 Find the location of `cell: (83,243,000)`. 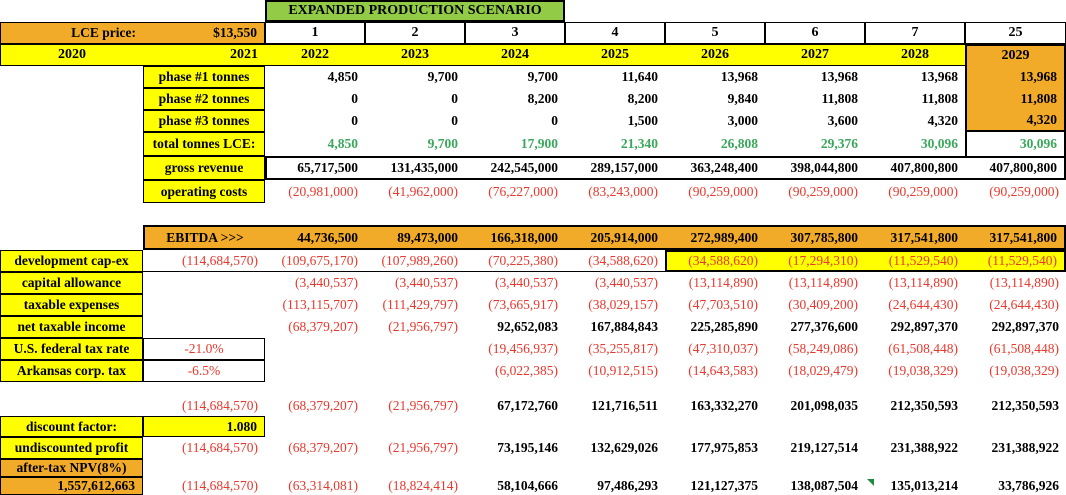

cell: (83,243,000) is located at coordinates (623, 191).